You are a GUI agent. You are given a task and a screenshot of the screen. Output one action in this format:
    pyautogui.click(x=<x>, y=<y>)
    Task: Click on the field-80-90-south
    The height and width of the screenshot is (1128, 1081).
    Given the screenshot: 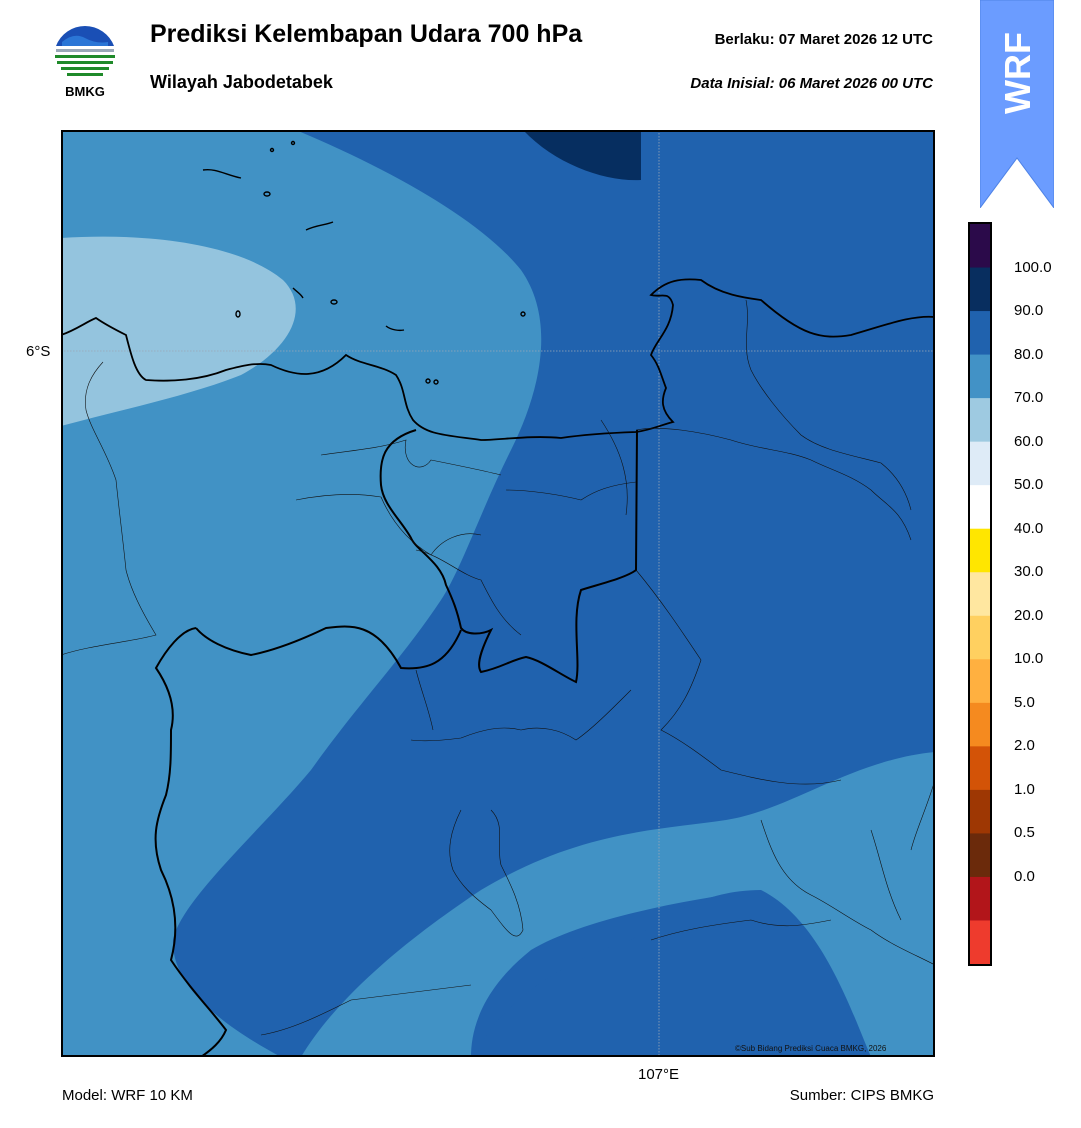 What is the action you would take?
    pyautogui.click(x=673, y=973)
    